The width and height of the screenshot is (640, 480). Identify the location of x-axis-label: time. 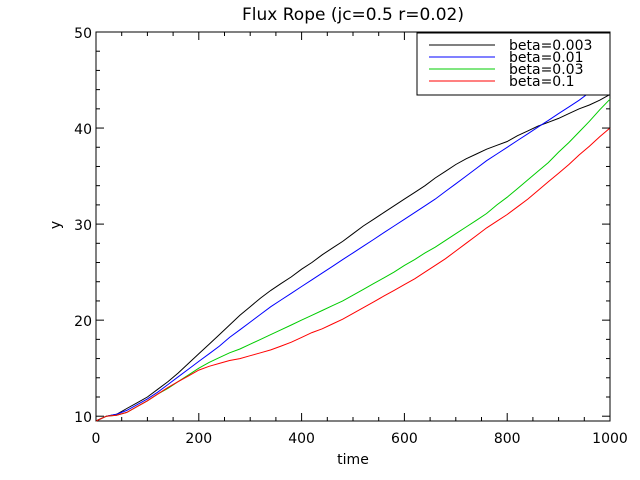
(353, 460).